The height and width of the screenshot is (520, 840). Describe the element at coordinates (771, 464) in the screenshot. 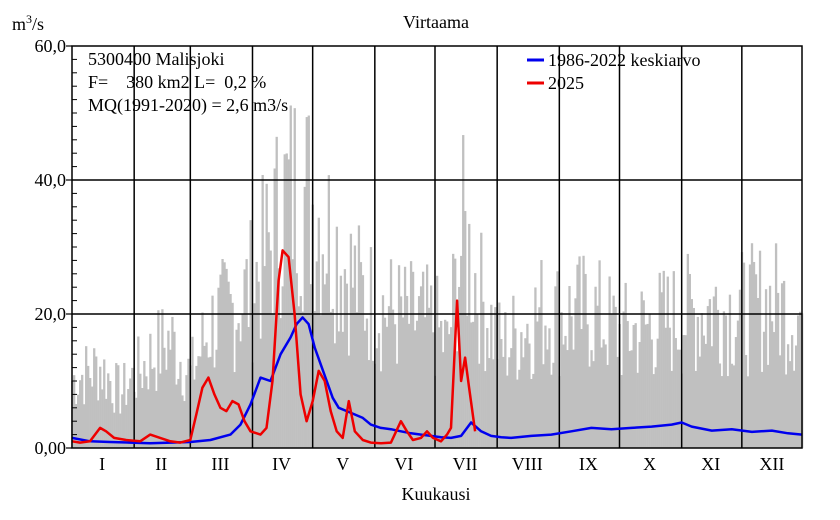

I see `x-tick-label: XII` at that location.